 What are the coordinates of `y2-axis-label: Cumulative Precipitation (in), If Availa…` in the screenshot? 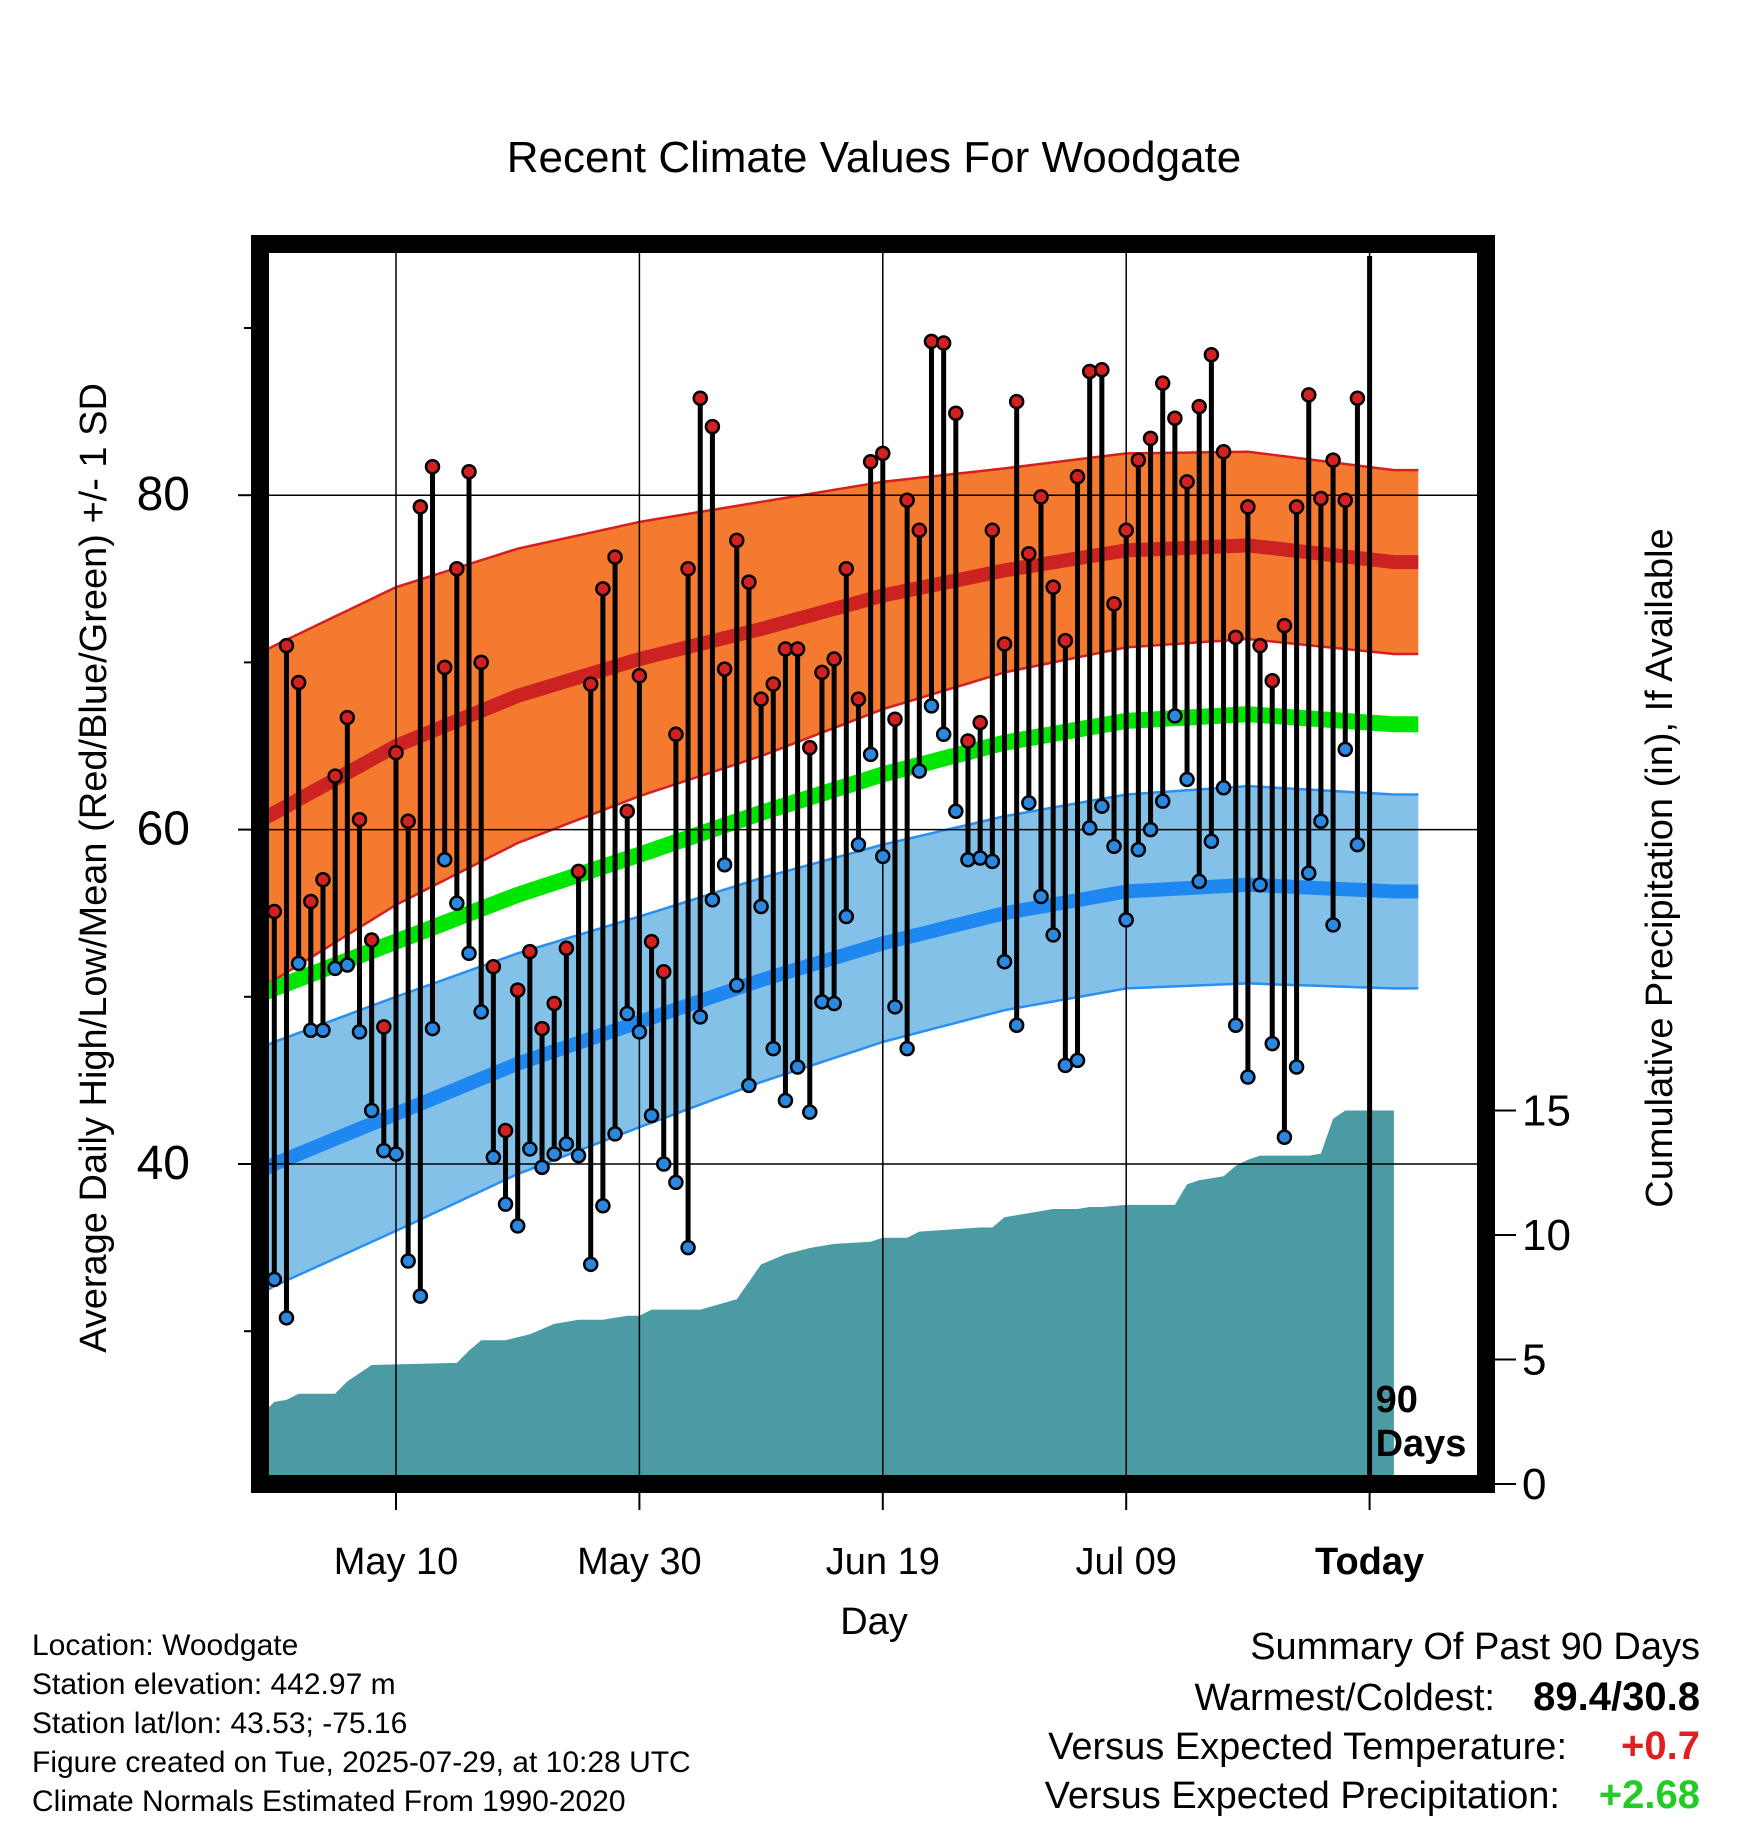 It's located at (1660, 867).